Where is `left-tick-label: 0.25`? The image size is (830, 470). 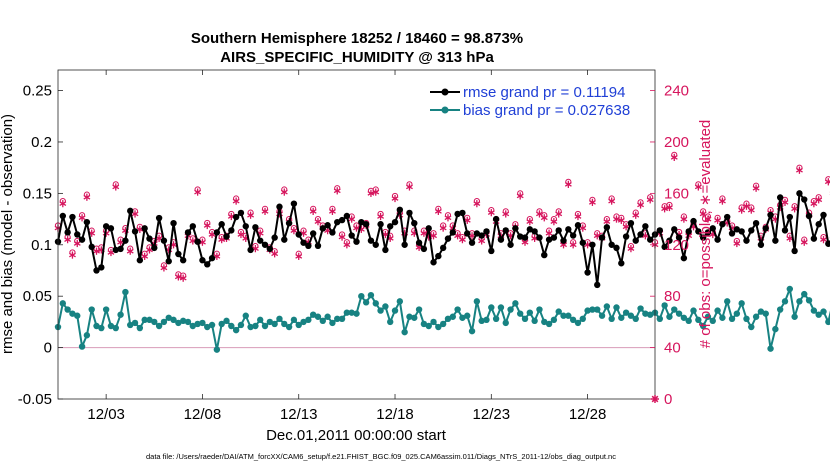 left-tick-label: 0.25 is located at coordinates (37, 91).